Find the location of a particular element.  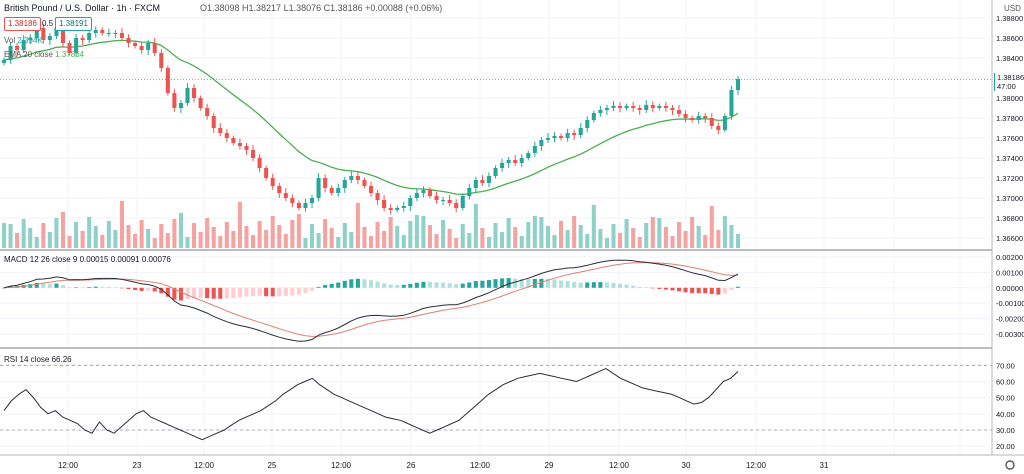

sell-price-button: 1.38186 is located at coordinates (22, 24).